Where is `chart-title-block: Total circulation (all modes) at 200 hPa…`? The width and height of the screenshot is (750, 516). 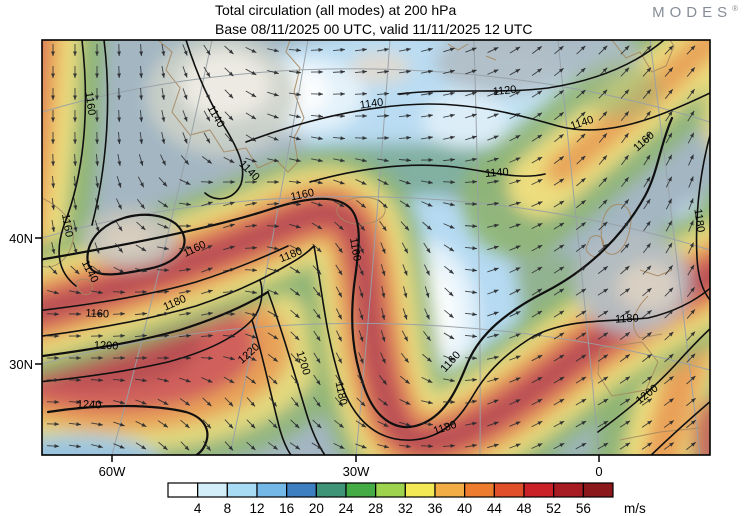
chart-title-block: Total circulation (all modes) at 200 hPa… is located at coordinates (374, 20).